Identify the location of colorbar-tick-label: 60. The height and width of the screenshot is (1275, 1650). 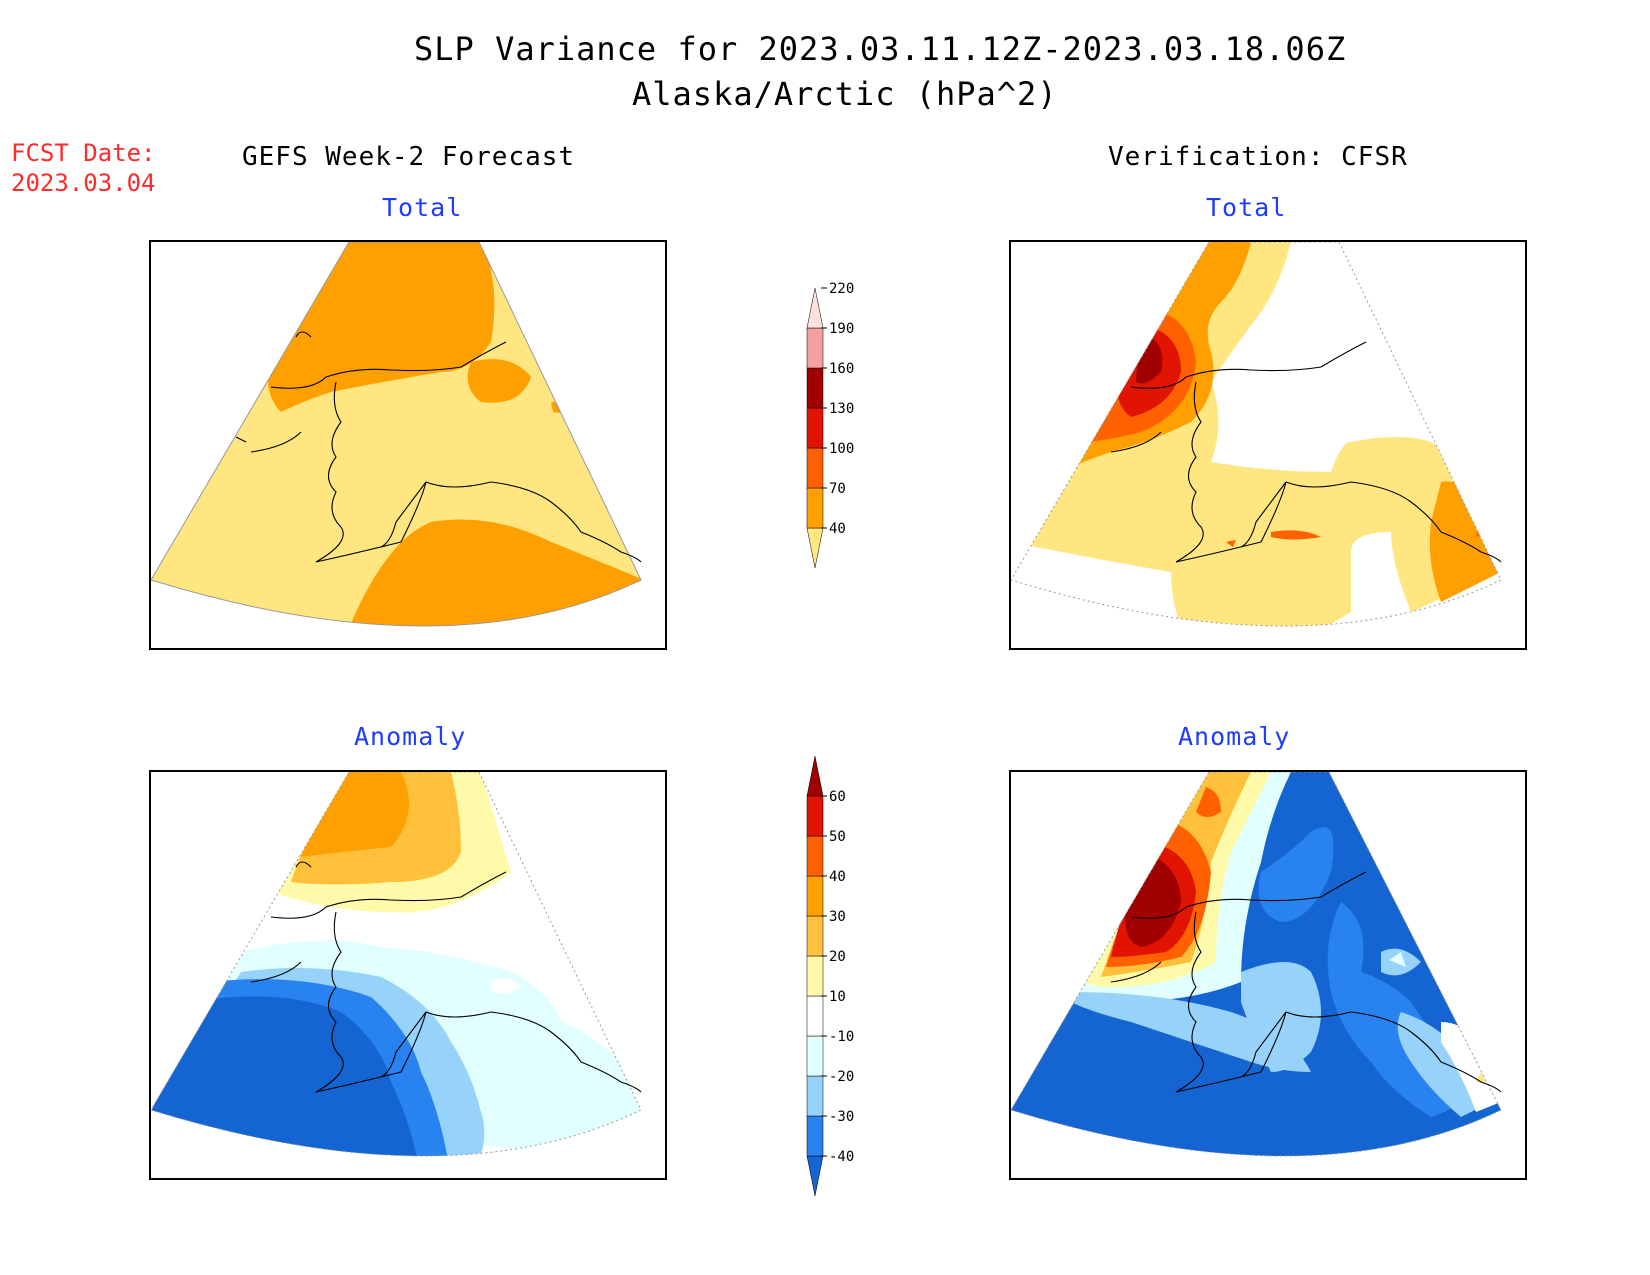
(837, 797).